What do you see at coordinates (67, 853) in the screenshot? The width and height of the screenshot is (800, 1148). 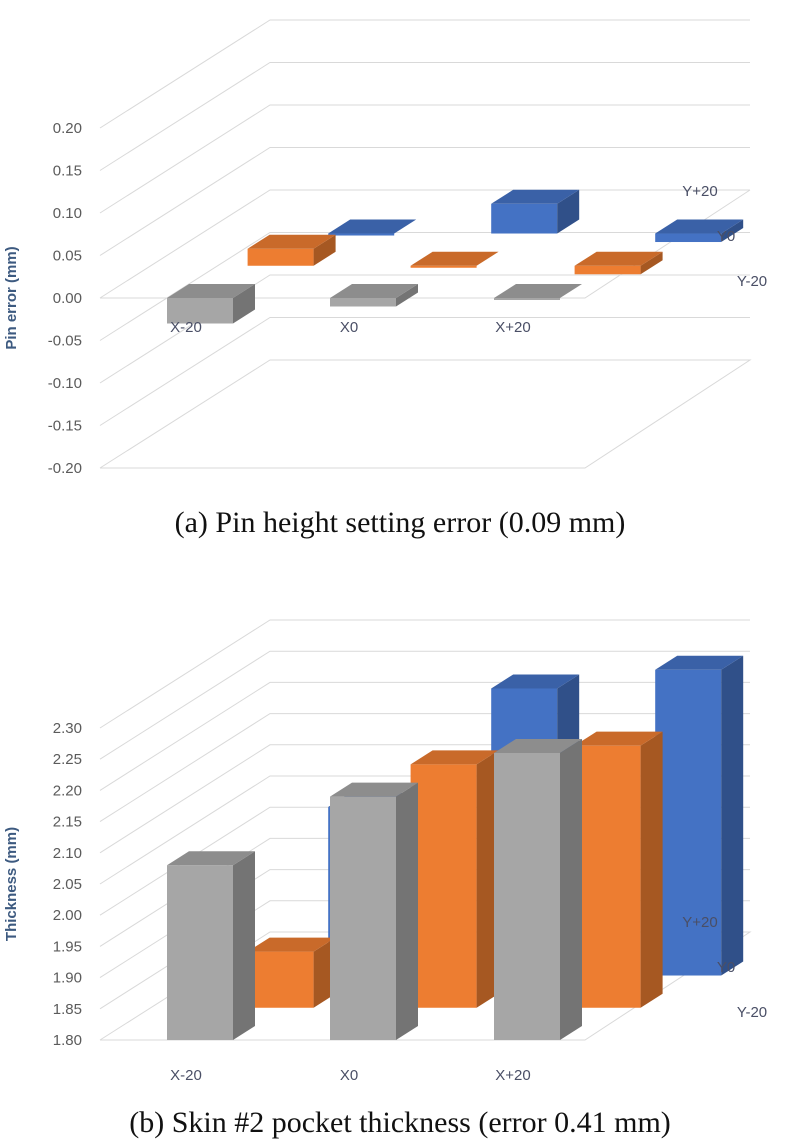 I see `y-tick-label: 2.10` at bounding box center [67, 853].